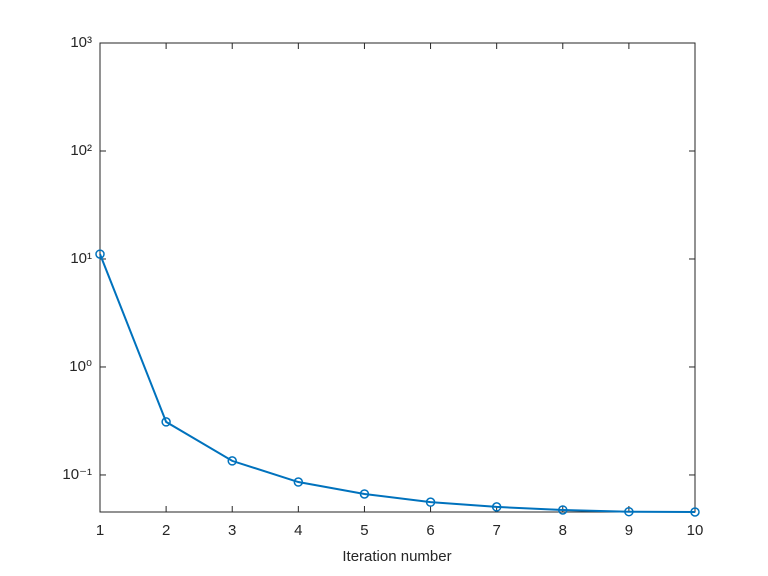 Image resolution: width=768 pixels, height=576 pixels. I want to click on x-tick-label: 10, so click(695, 530).